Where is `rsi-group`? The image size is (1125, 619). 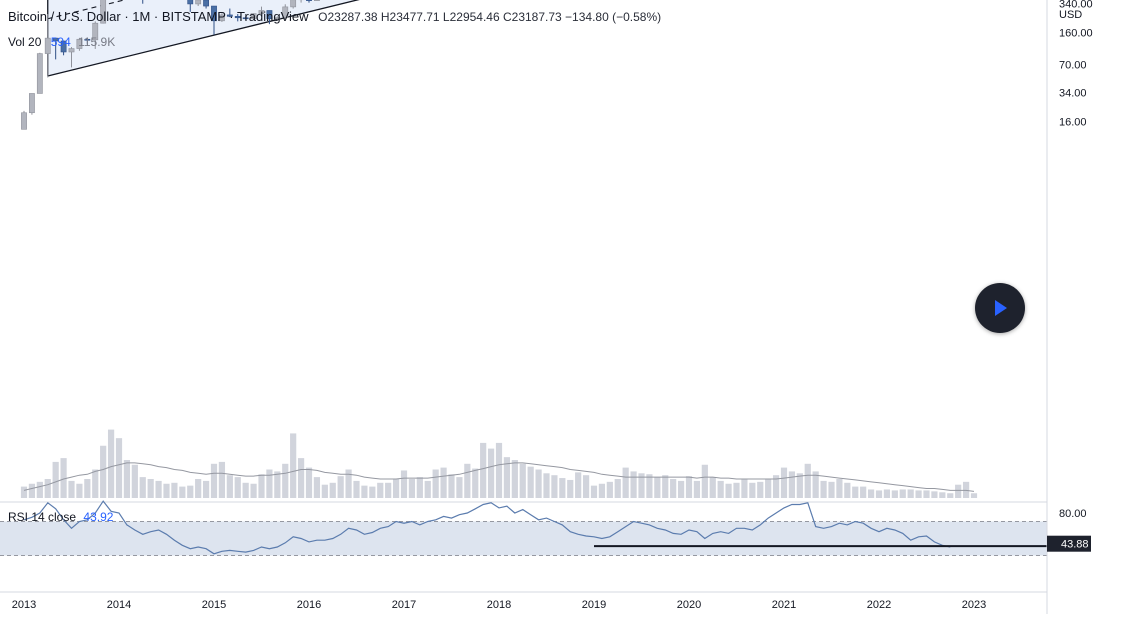 rsi-group is located at coordinates (523, 528).